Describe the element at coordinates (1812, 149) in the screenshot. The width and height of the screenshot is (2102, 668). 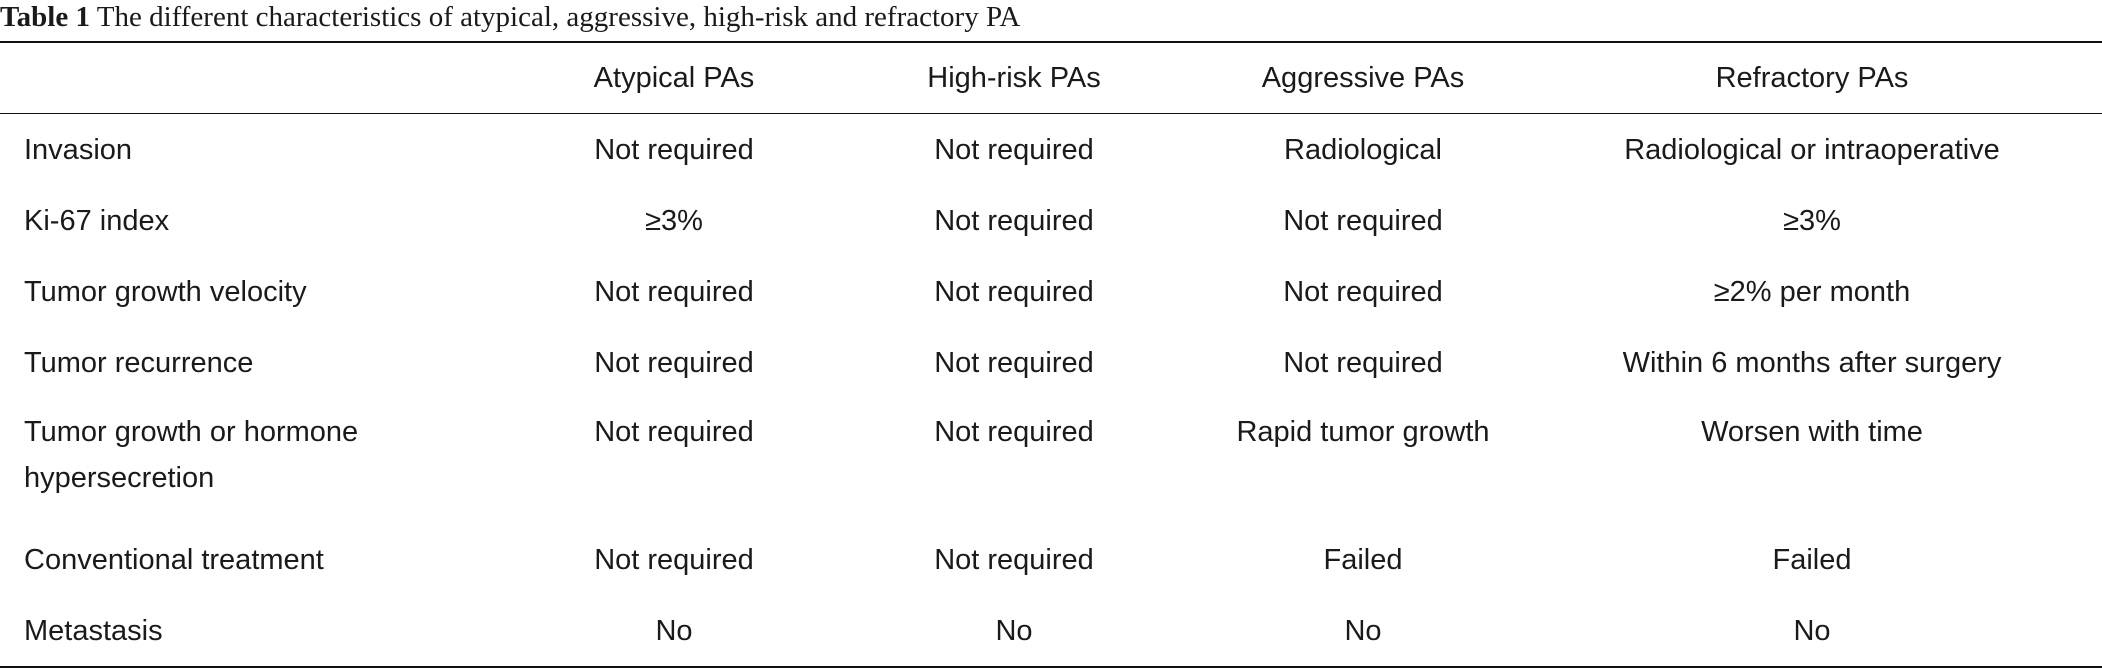
I see `table-cell: Radiological or intraoperative` at that location.